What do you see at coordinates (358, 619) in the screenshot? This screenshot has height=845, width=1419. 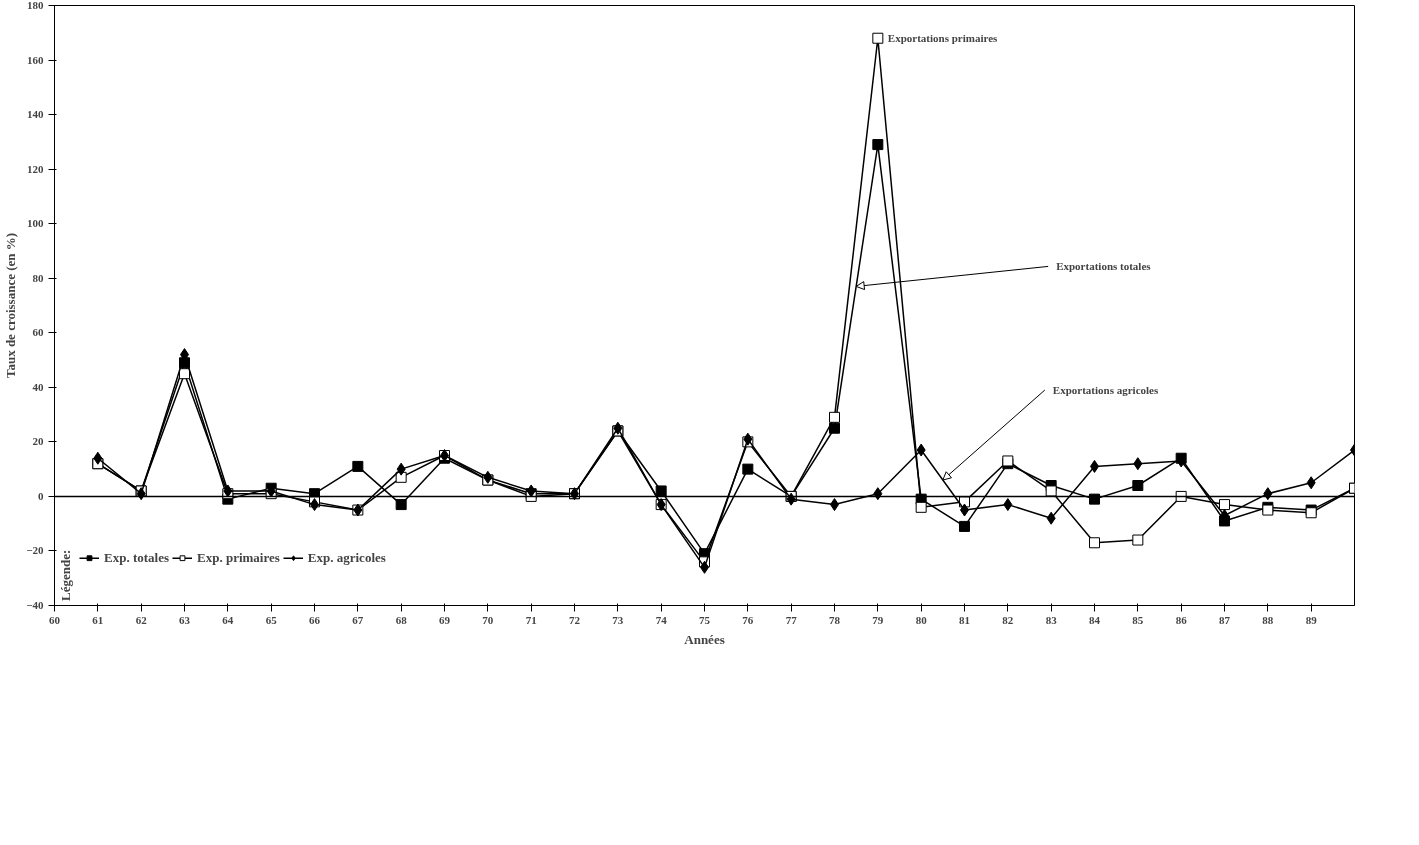 I see `x-tick-label: 67` at bounding box center [358, 619].